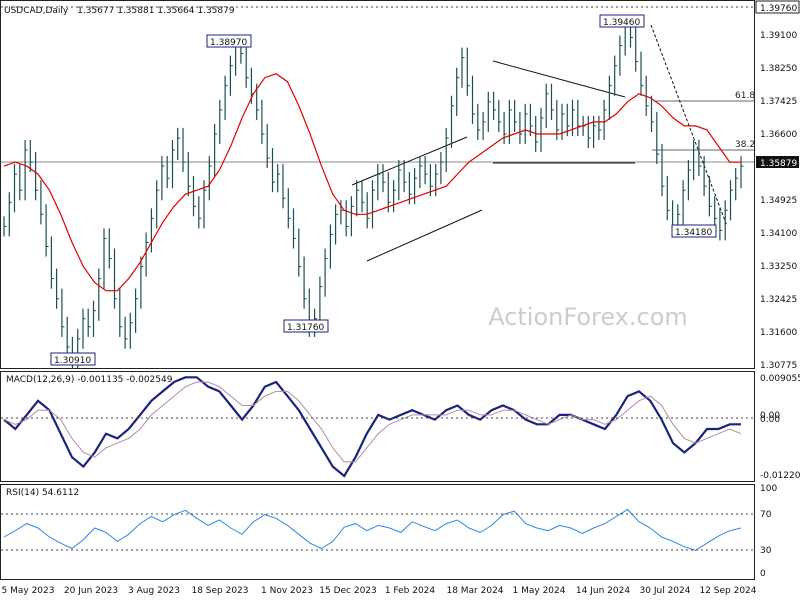 The image size is (800, 604). Describe the element at coordinates (745, 145) in the screenshot. I see `fib-382-label: 38.2` at that location.